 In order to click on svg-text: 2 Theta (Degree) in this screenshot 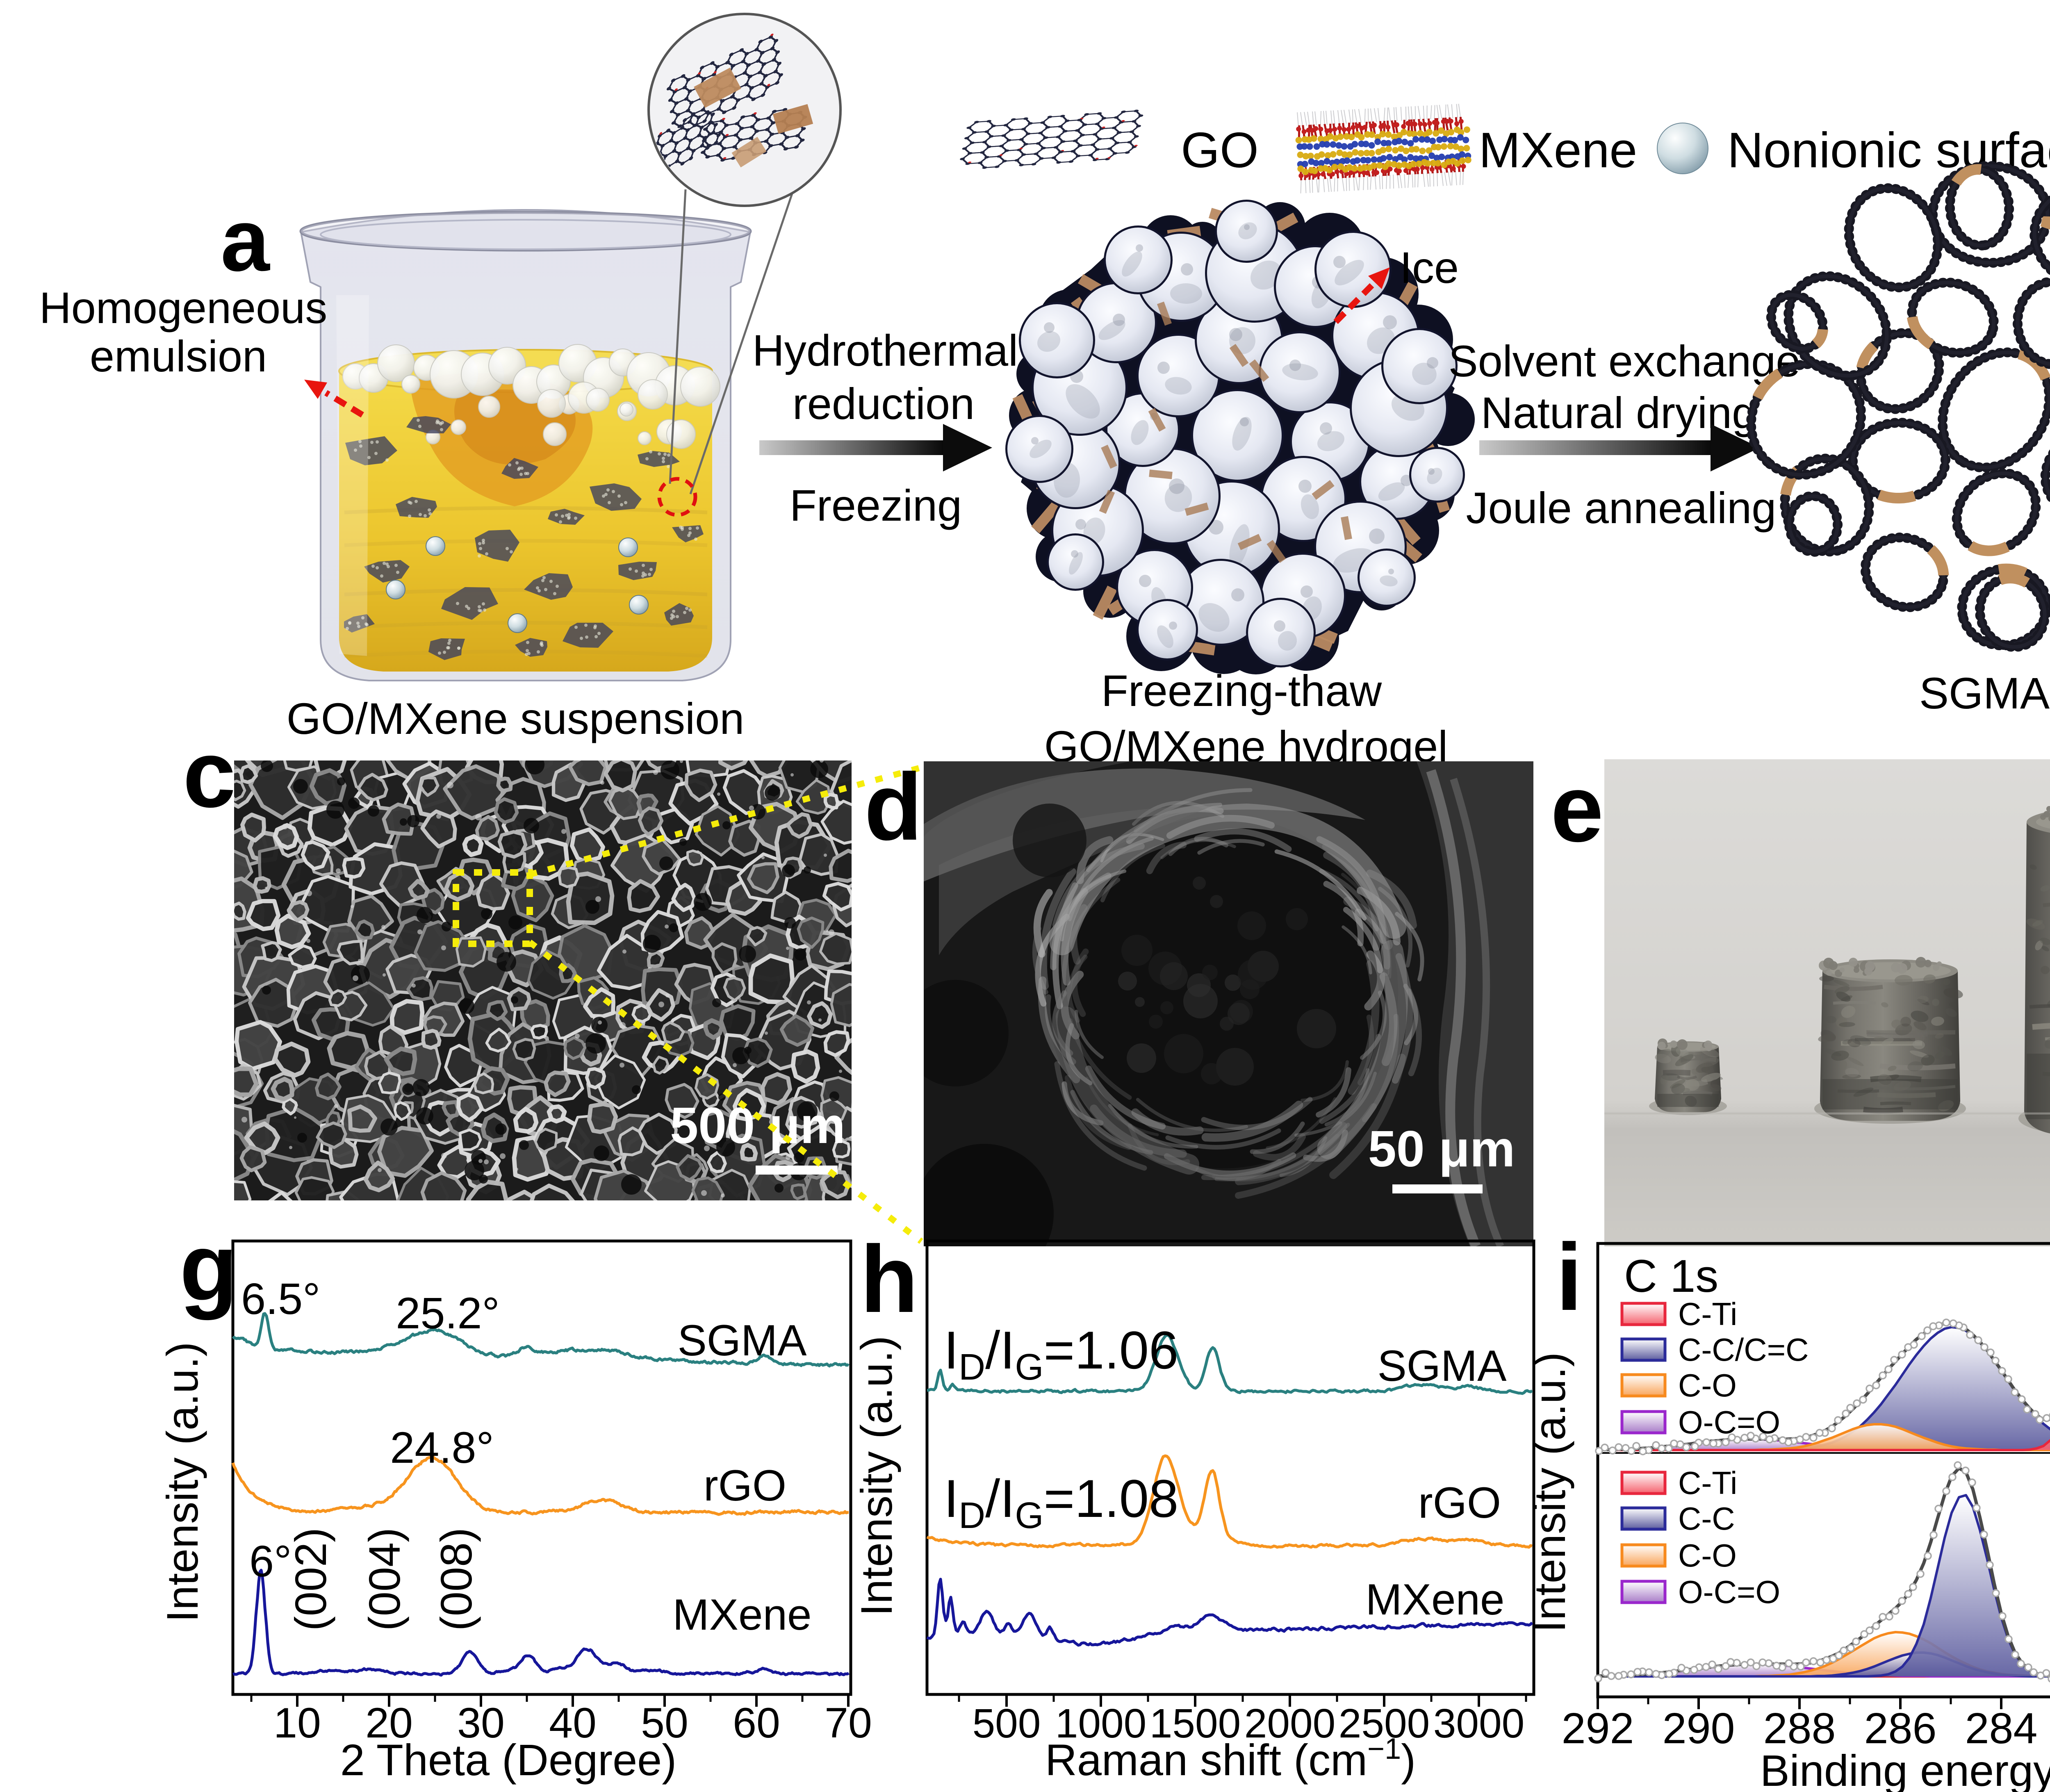, I will do `click(508, 1760)`.